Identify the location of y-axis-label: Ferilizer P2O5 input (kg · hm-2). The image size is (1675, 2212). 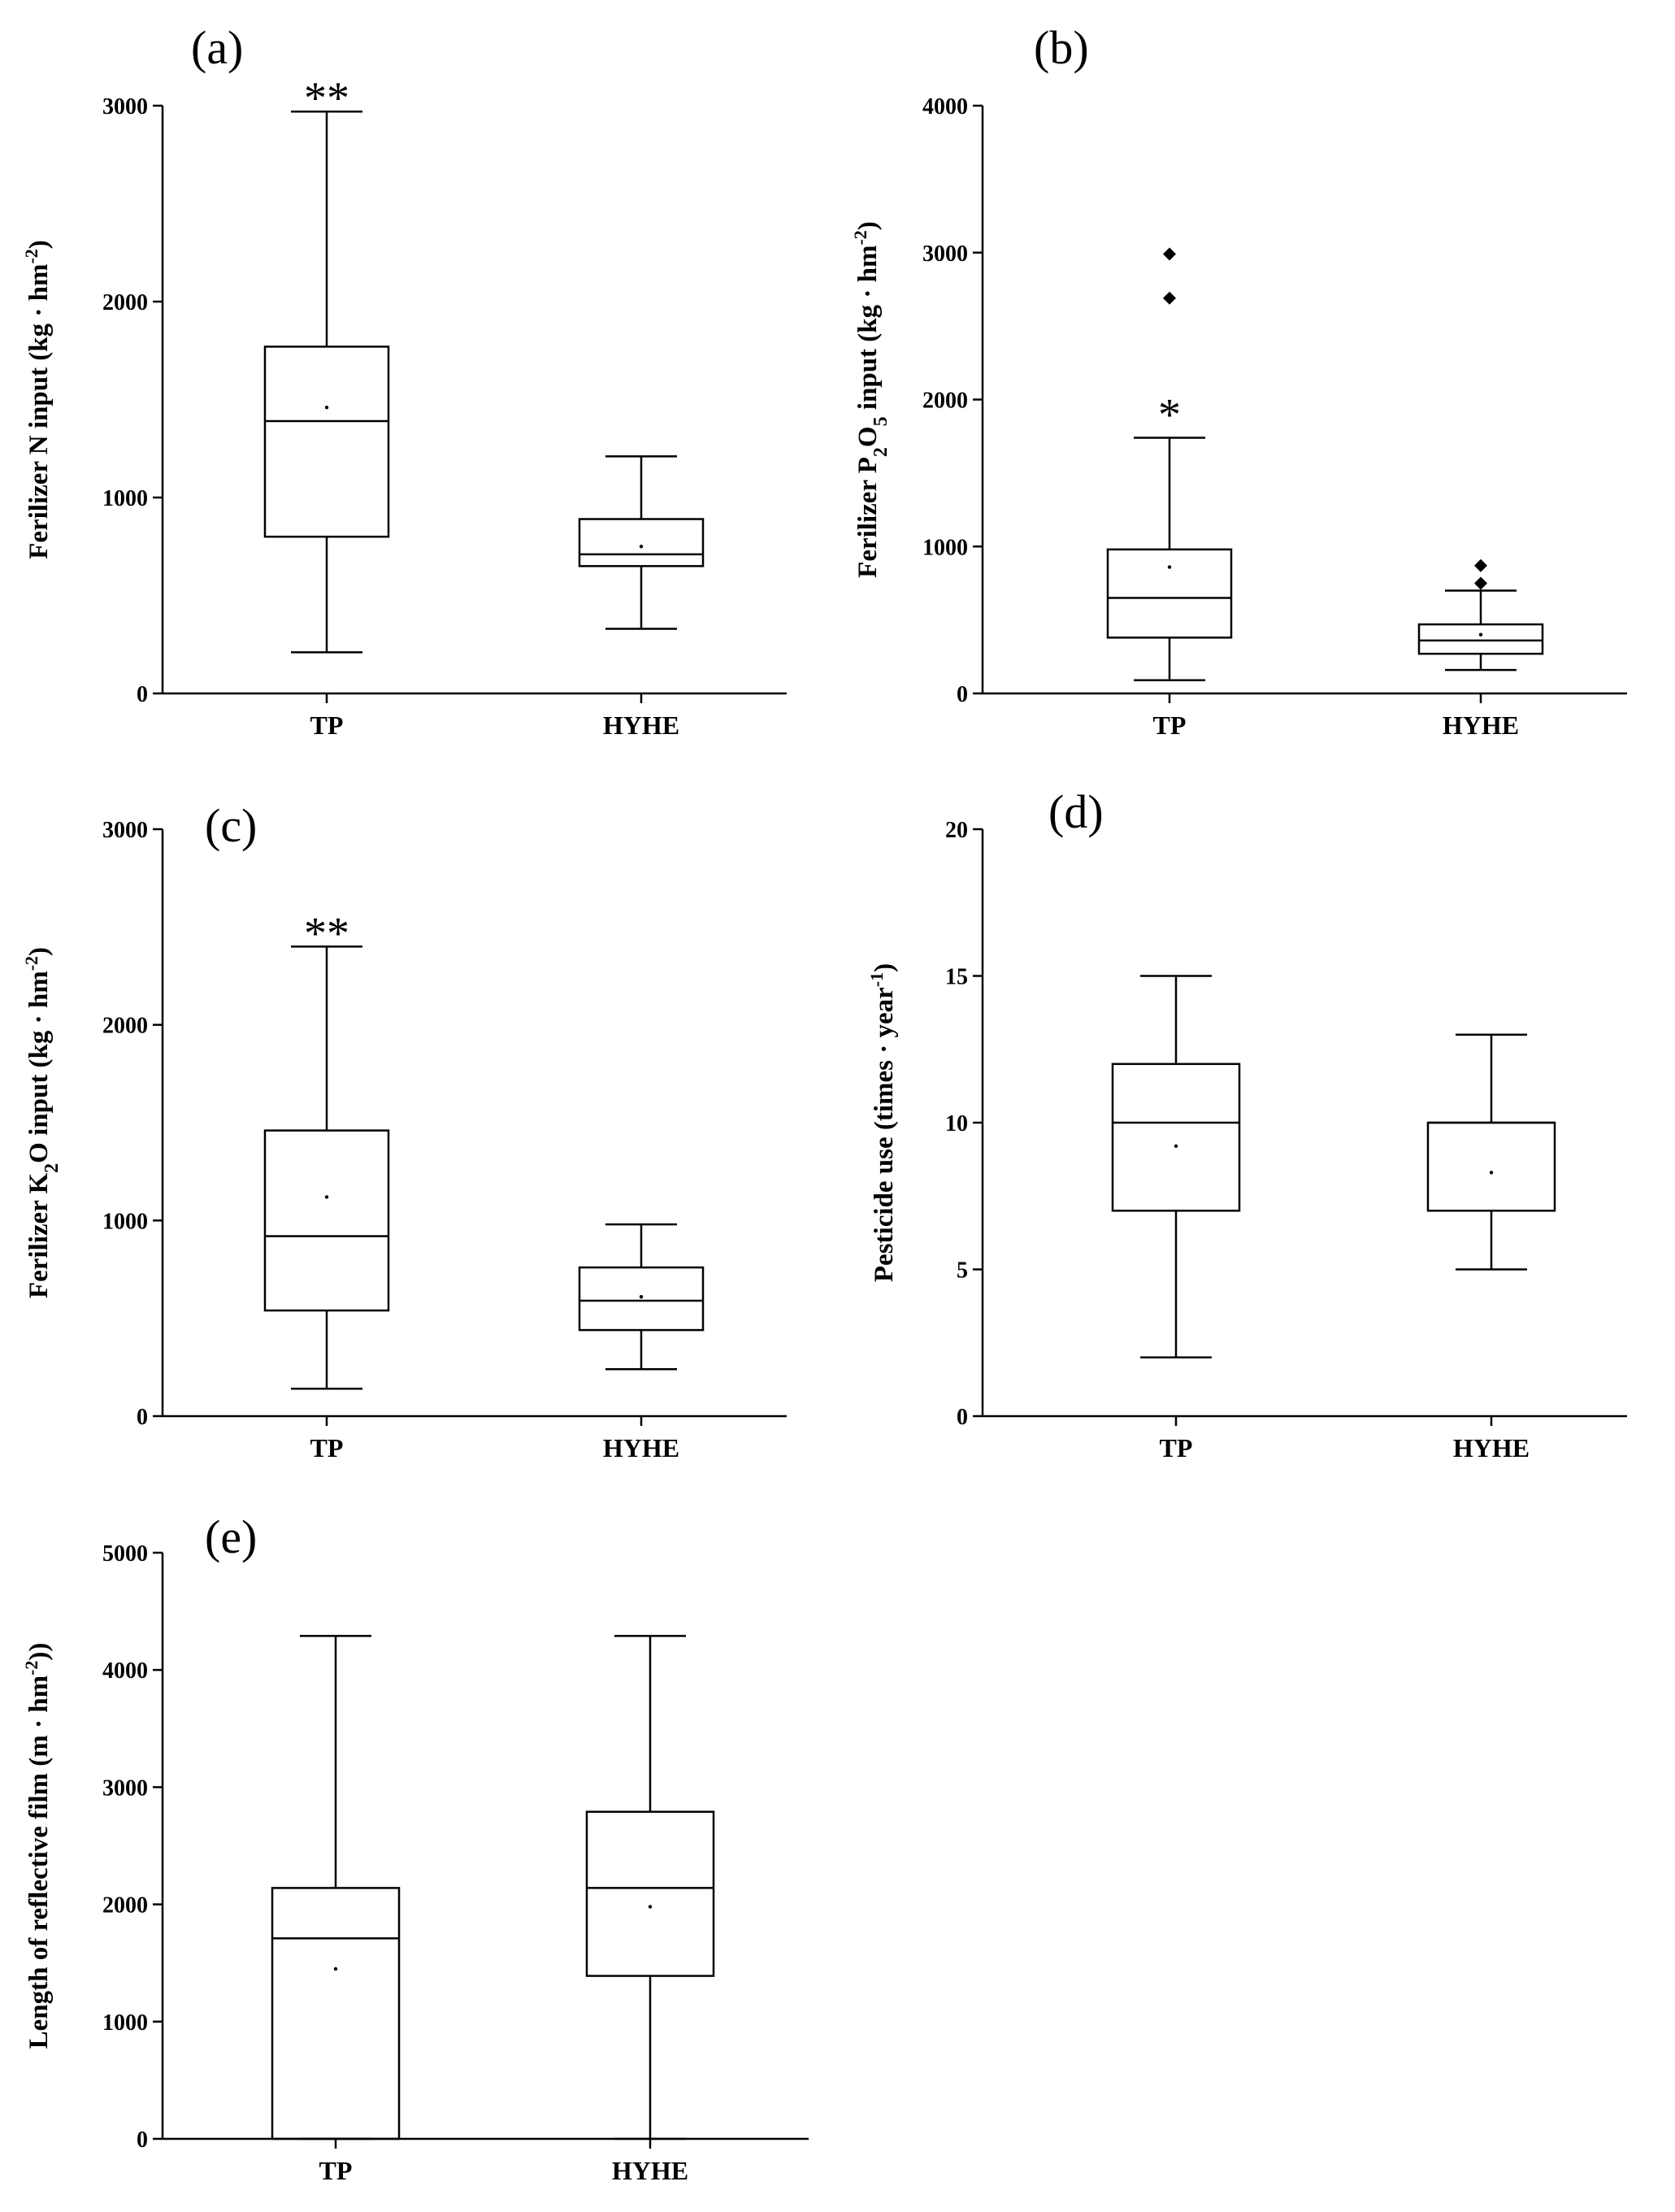
(871, 399).